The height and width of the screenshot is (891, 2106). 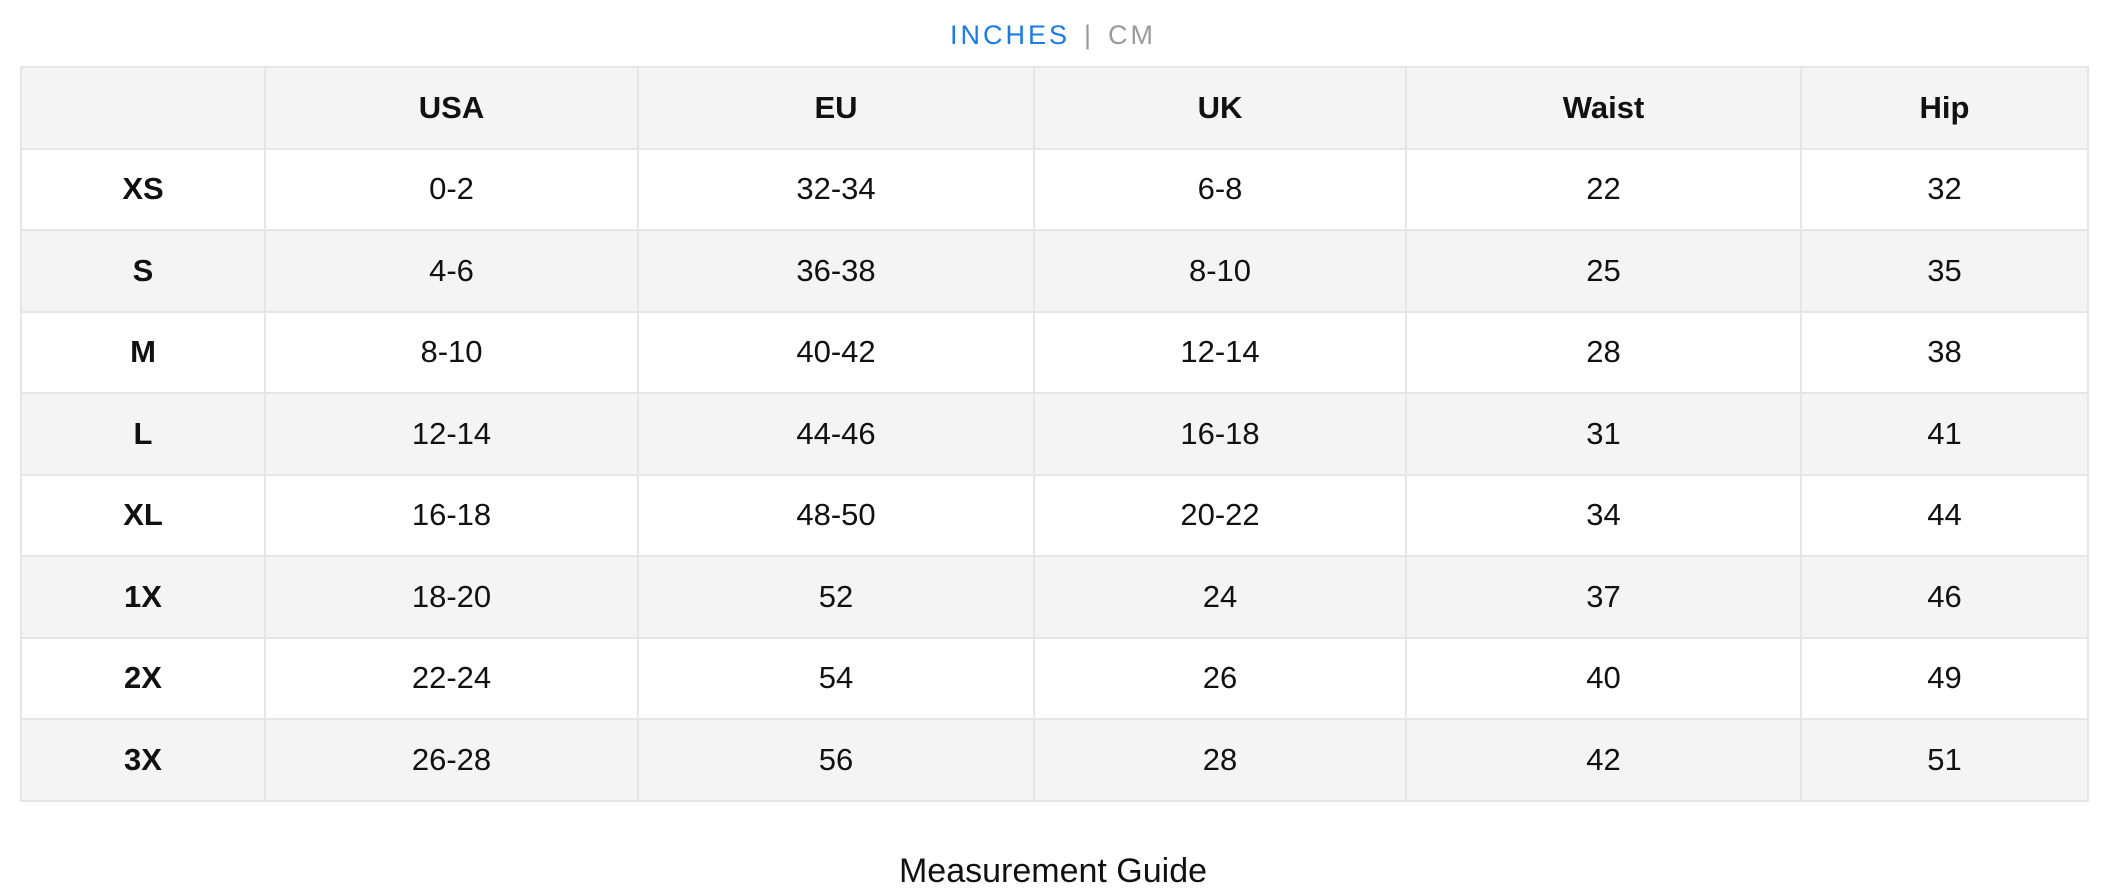 I want to click on table-cell: 52, so click(x=836, y=597).